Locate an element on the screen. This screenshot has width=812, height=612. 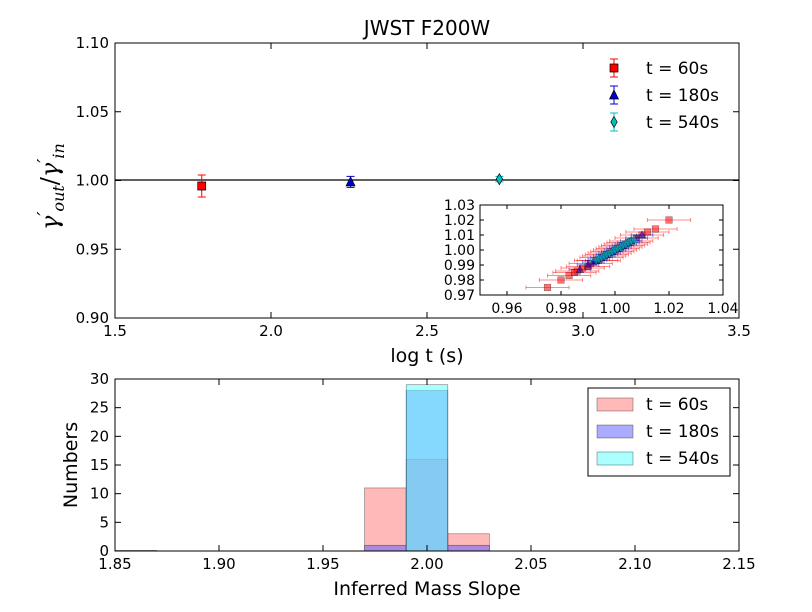
legend-label: t = 180s is located at coordinates (682, 96).